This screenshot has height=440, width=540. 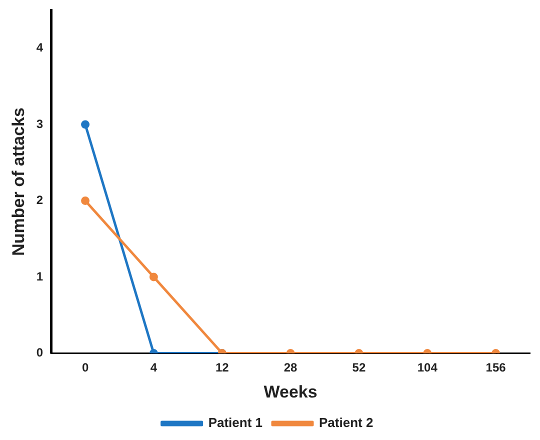 What do you see at coordinates (40, 276) in the screenshot?
I see `y-tick-label: 1` at bounding box center [40, 276].